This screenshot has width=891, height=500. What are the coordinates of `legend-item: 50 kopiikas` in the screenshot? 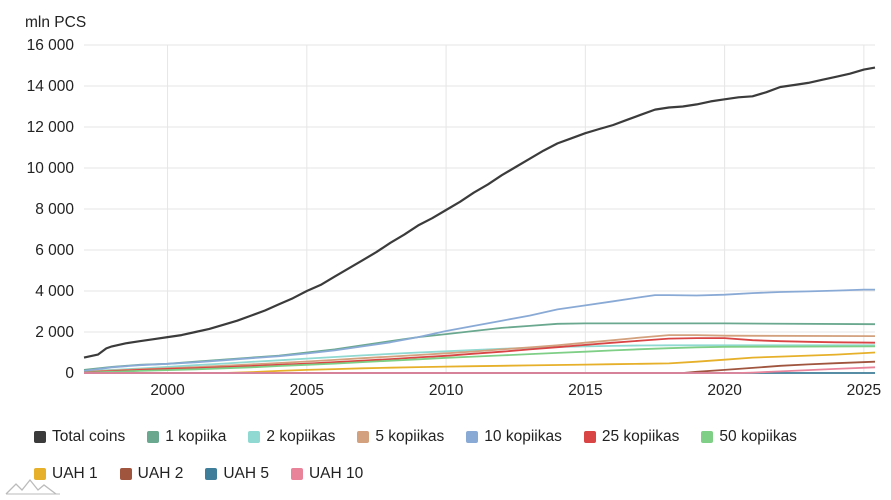 It's located at (749, 437).